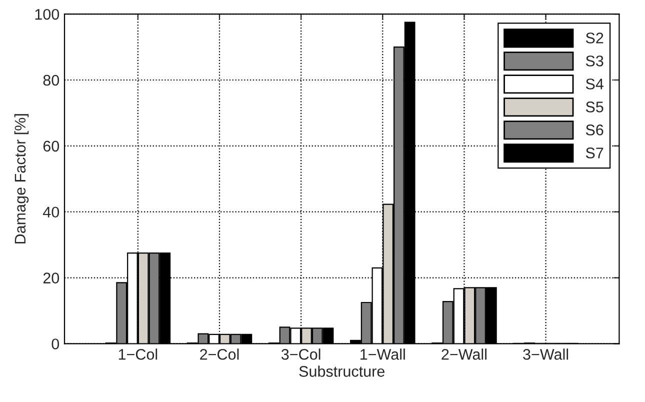 This screenshot has width=645, height=402. Describe the element at coordinates (47, 14) in the screenshot. I see `y-tick-label: 100` at that location.